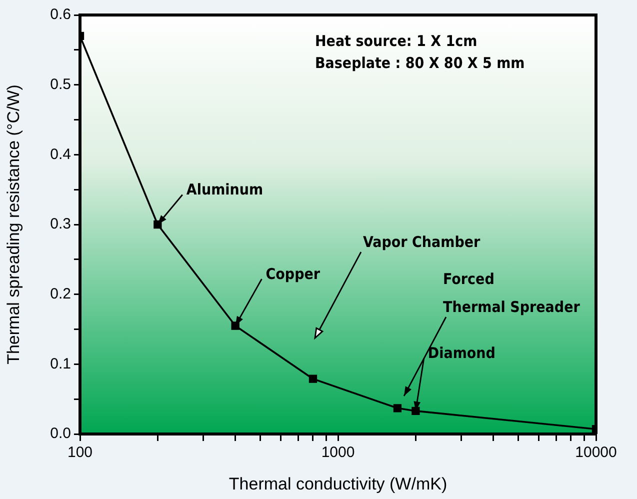 The image size is (637, 499). What do you see at coordinates (60, 363) in the screenshot?
I see `y-tick-label: 0.1` at bounding box center [60, 363].